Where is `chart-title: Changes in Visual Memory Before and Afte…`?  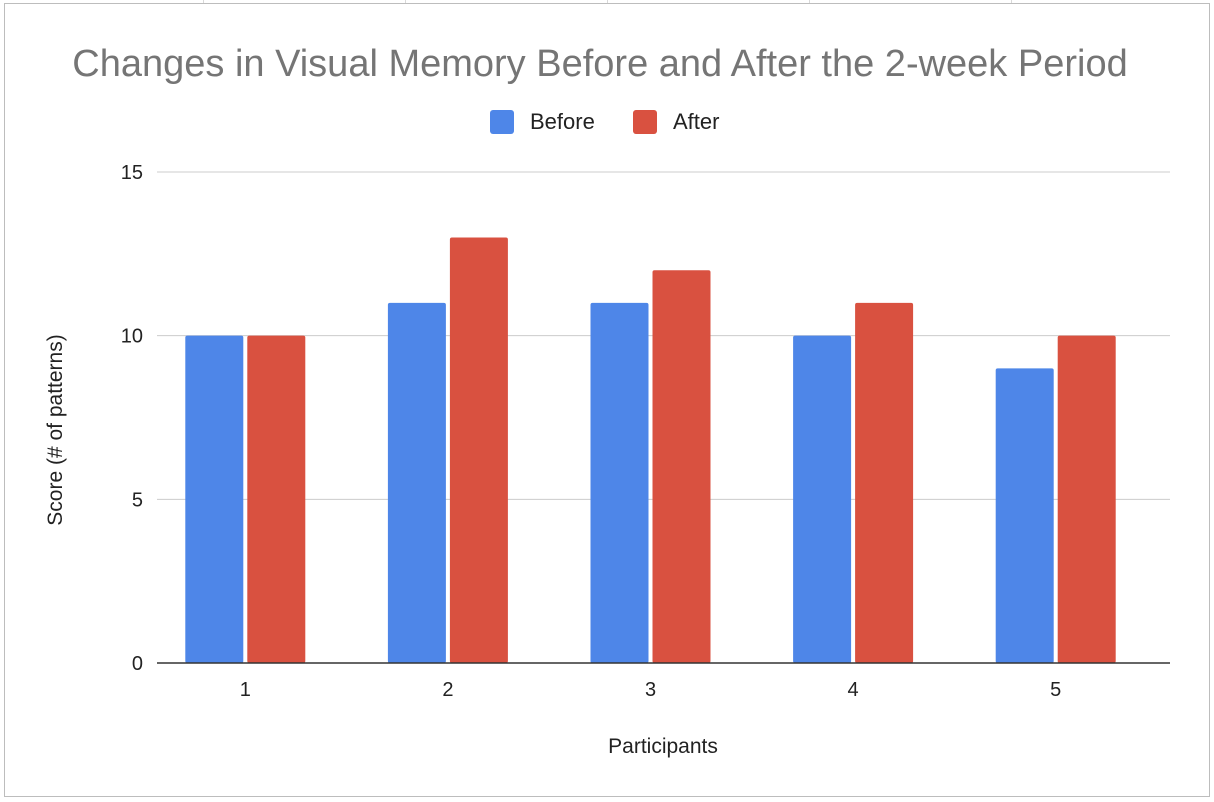 chart-title: Changes in Visual Memory Before and Afte… is located at coordinates (599, 64).